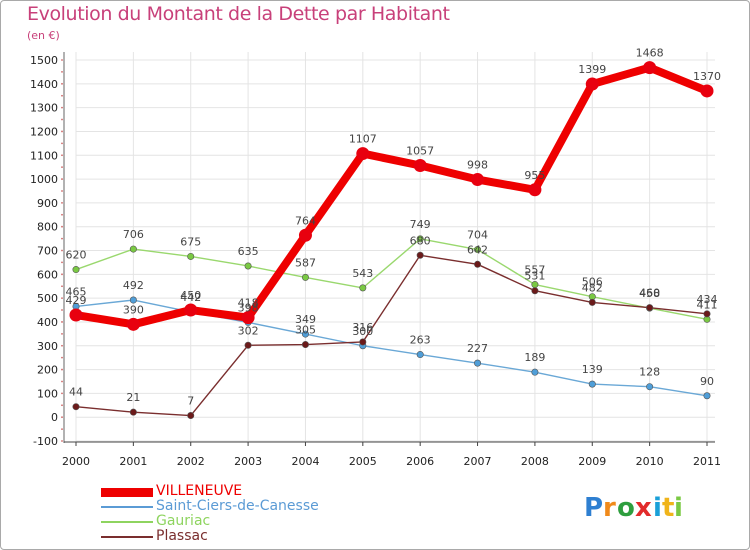 The image size is (750, 550). What do you see at coordinates (43, 35) in the screenshot?
I see `chart-unit: (en €)` at bounding box center [43, 35].